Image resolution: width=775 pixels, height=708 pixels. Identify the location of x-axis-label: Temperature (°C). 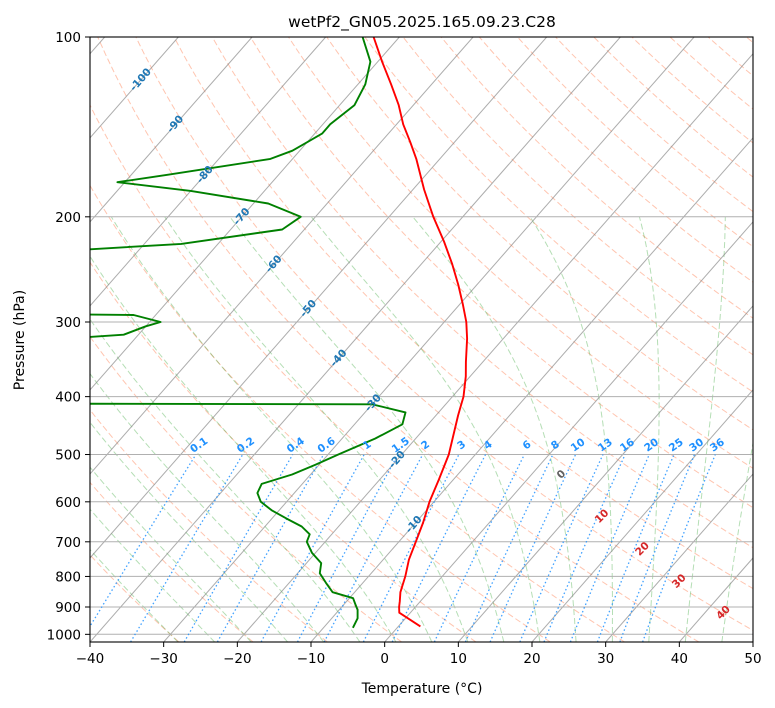
(422, 689).